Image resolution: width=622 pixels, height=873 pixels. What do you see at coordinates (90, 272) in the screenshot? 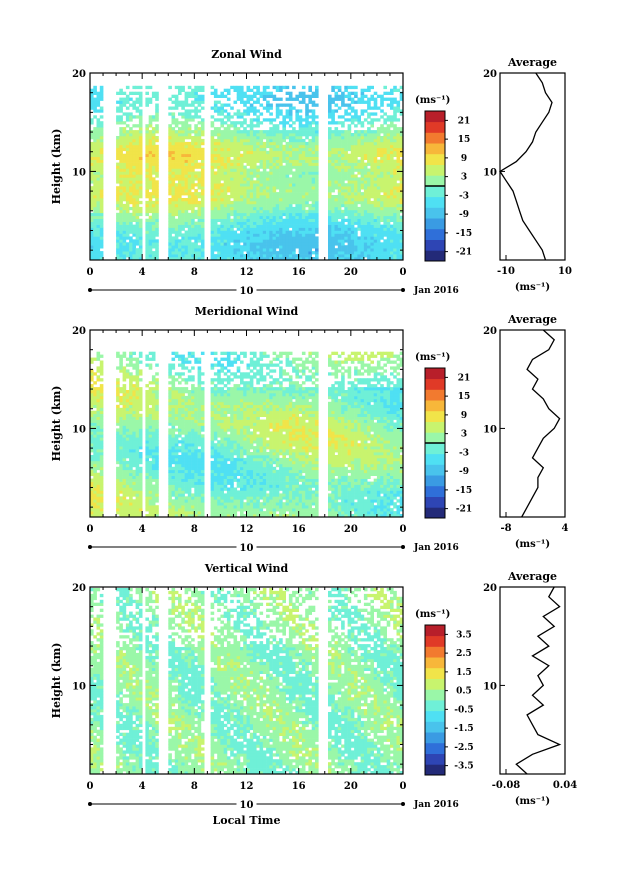
I see `x-tick-label: 0` at bounding box center [90, 272].